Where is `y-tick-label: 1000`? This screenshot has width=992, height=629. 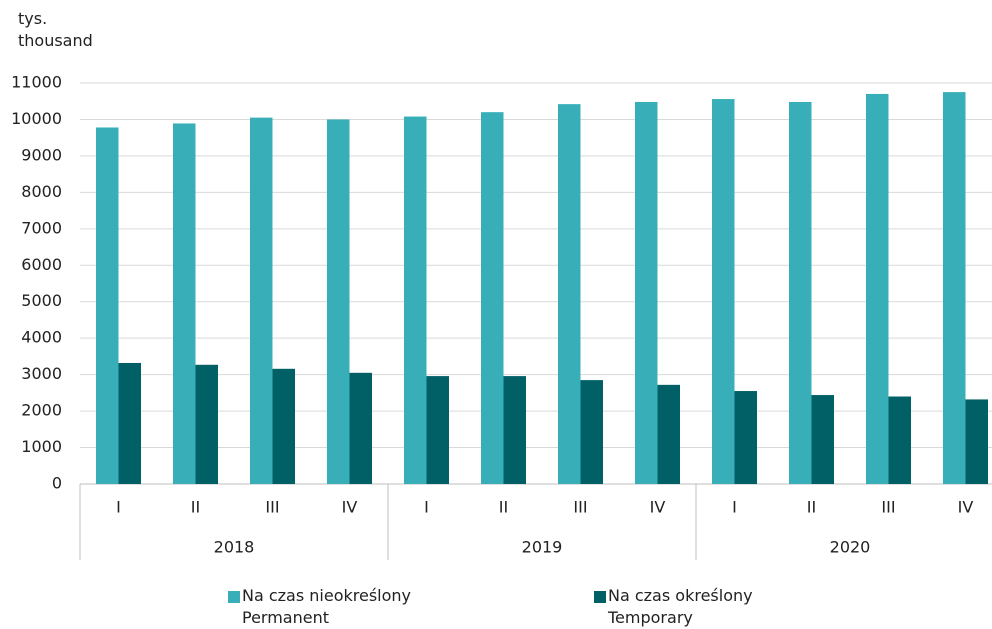
y-tick-label: 1000 is located at coordinates (41, 446).